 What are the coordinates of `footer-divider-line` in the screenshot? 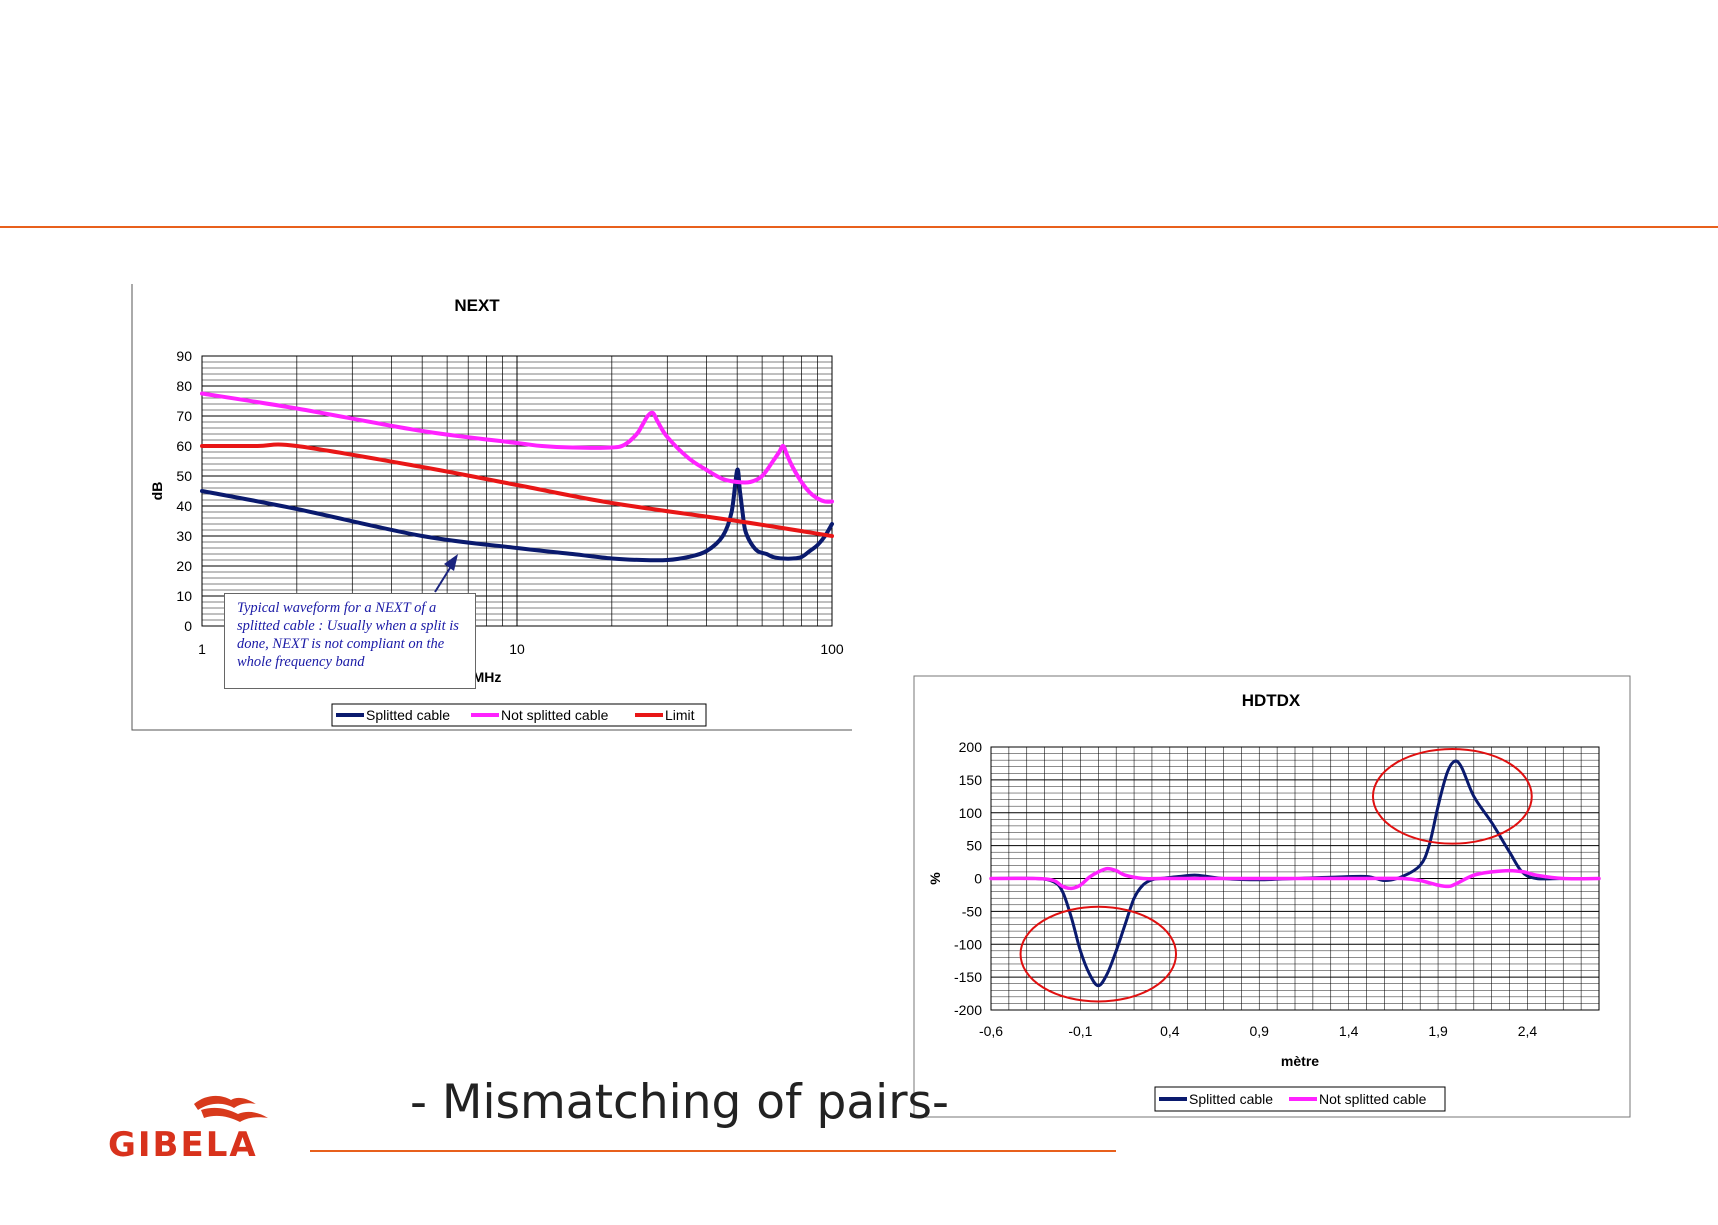 It's located at (713, 1151).